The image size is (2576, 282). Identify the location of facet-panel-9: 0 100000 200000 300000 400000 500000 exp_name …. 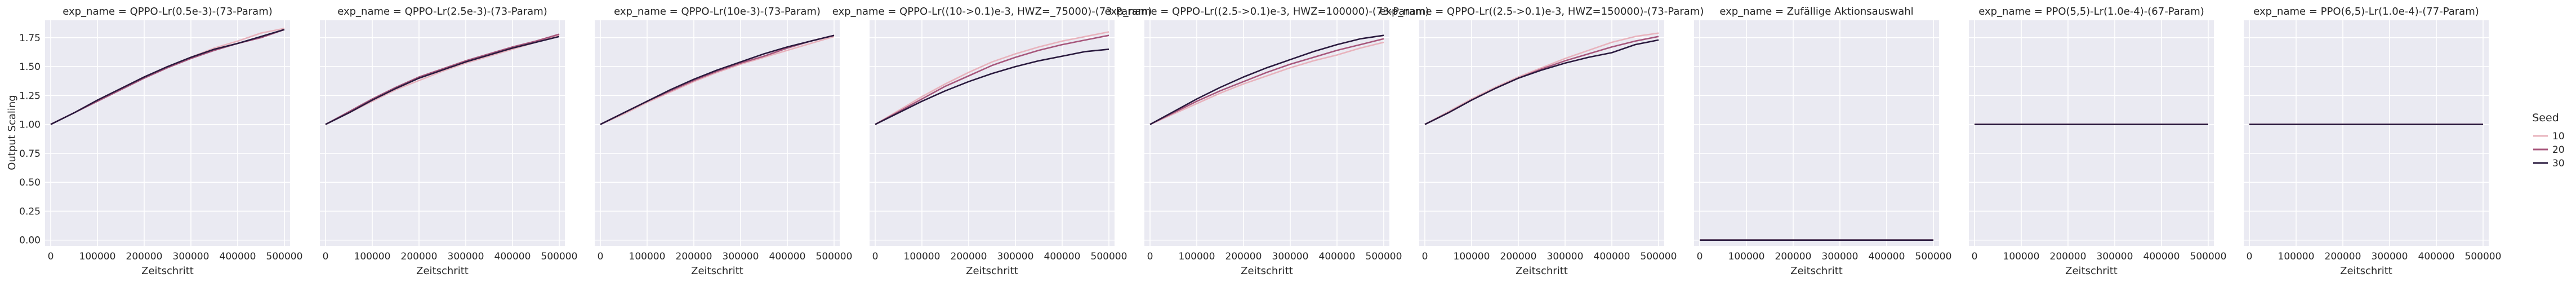
(2372, 141).